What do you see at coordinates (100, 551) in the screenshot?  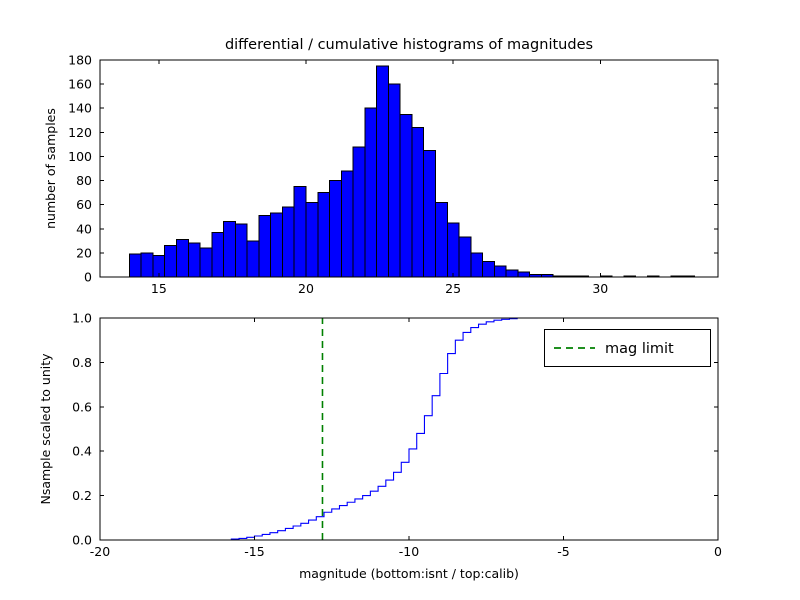 I see `x-tick-label: -20` at bounding box center [100, 551].